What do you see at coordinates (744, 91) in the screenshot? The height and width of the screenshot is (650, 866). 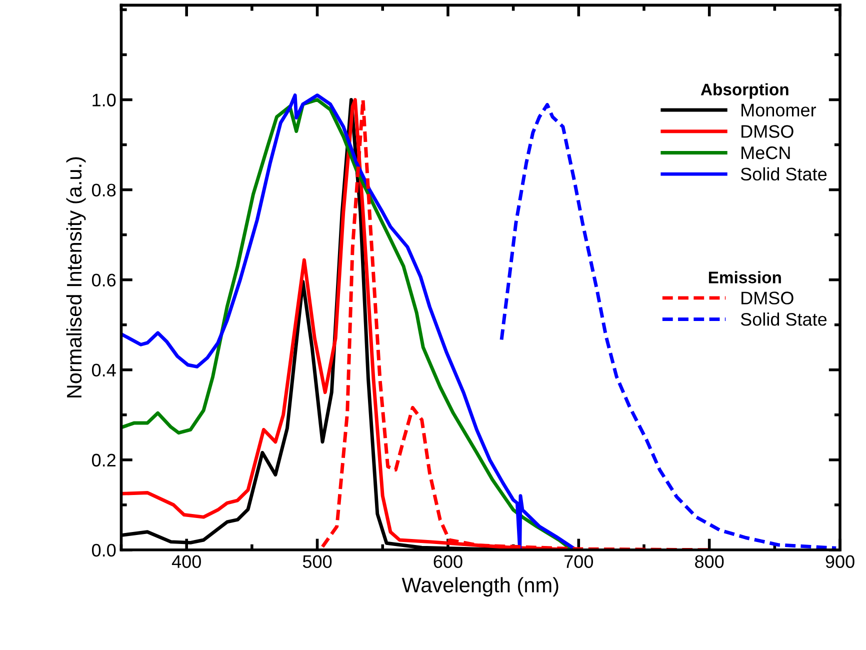 I see `legend-title: Absorption` at bounding box center [744, 91].